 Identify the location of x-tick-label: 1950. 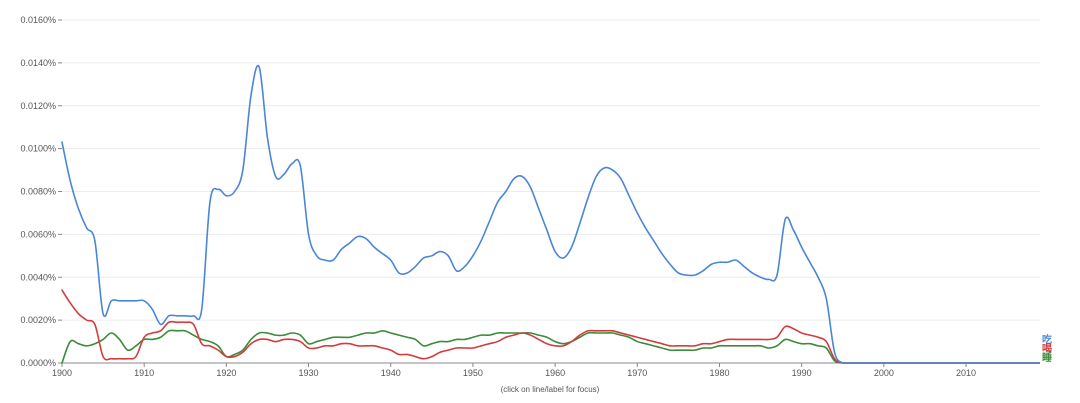
(473, 373).